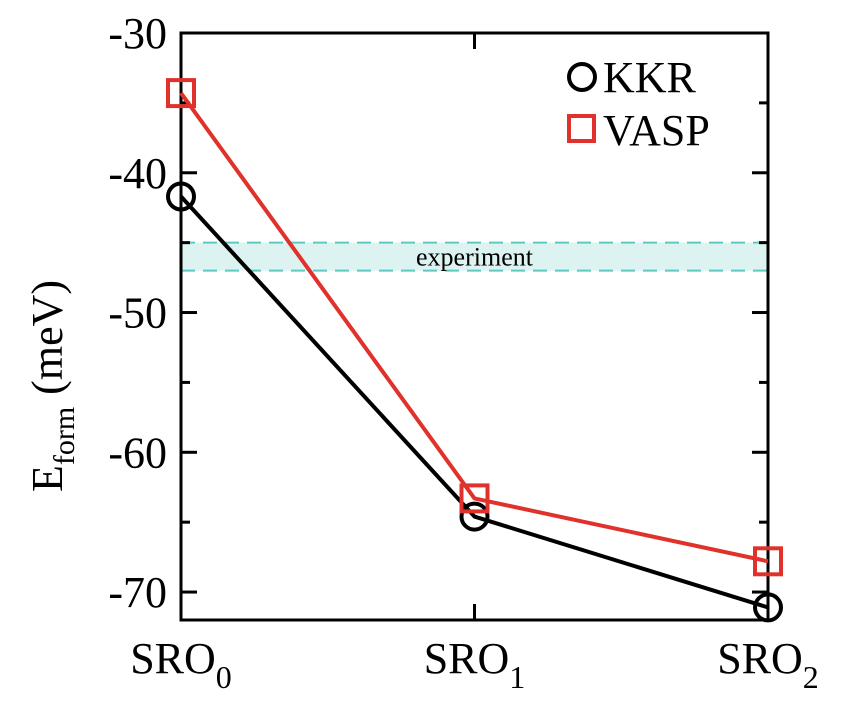 The height and width of the screenshot is (715, 850). What do you see at coordinates (768, 664) in the screenshot?
I see `x-tick-label: SRO2` at bounding box center [768, 664].